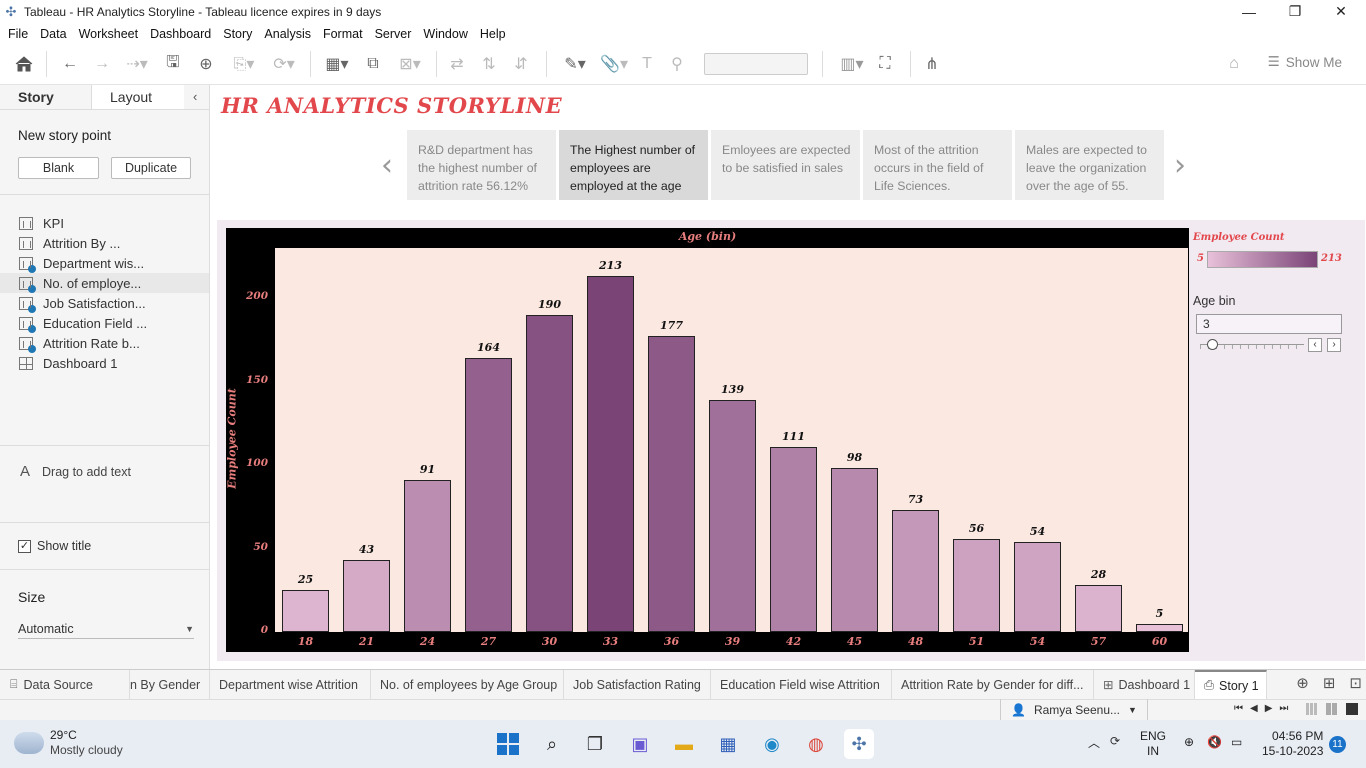 This screenshot has width=1366, height=768. What do you see at coordinates (1341, 11) in the screenshot?
I see `close-button: ✕` at bounding box center [1341, 11].